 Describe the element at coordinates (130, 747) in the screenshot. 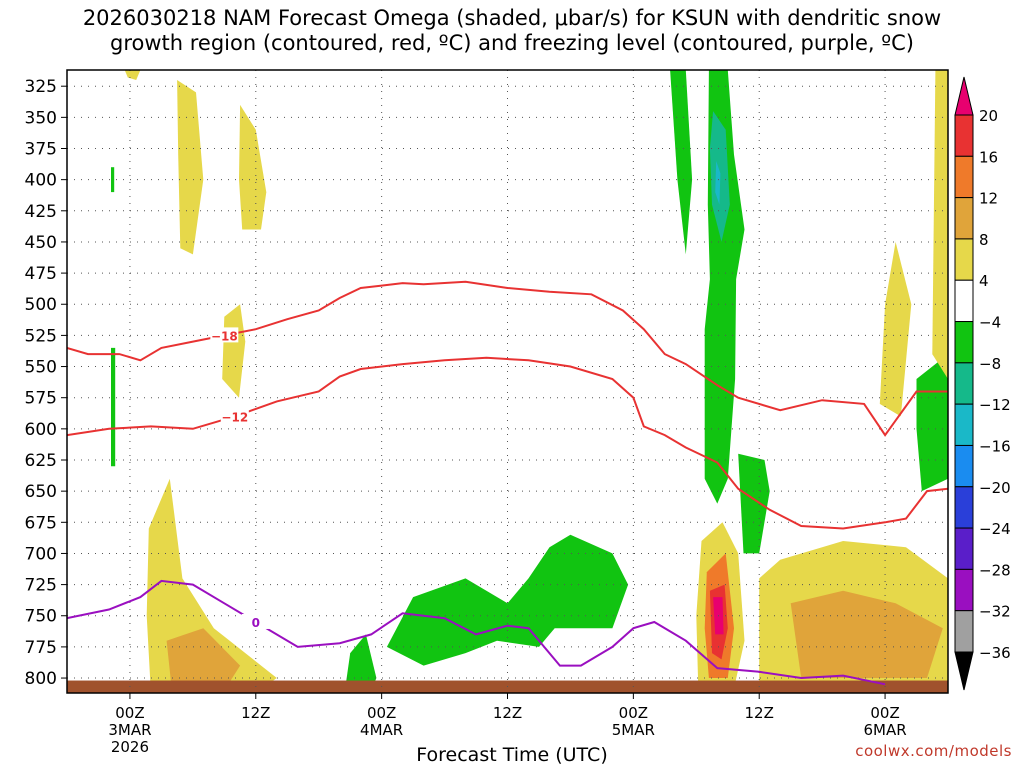

I see `x-tick-year: 2026` at that location.